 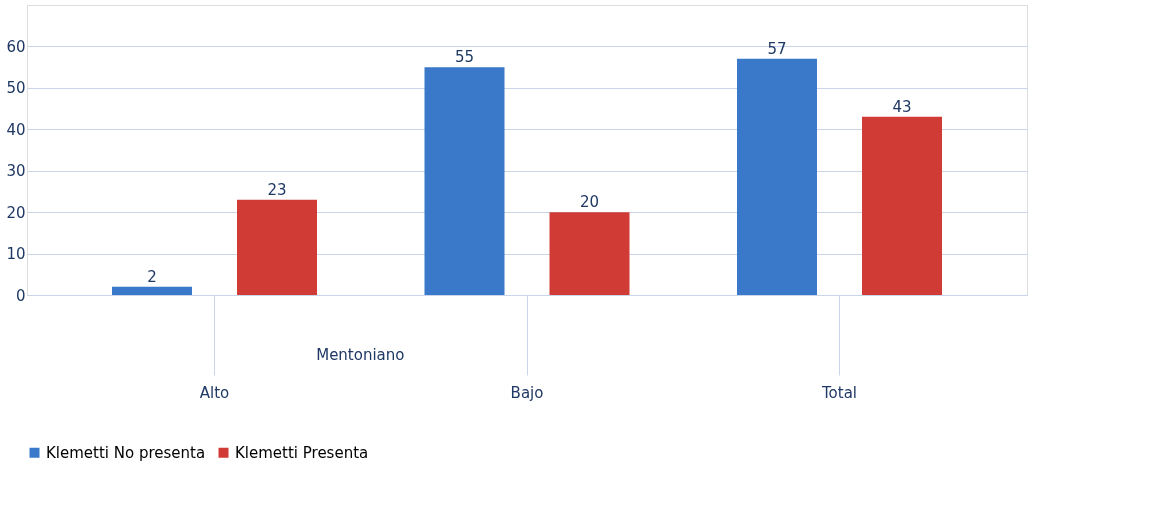 I want to click on data-label: 2, so click(x=152, y=276).